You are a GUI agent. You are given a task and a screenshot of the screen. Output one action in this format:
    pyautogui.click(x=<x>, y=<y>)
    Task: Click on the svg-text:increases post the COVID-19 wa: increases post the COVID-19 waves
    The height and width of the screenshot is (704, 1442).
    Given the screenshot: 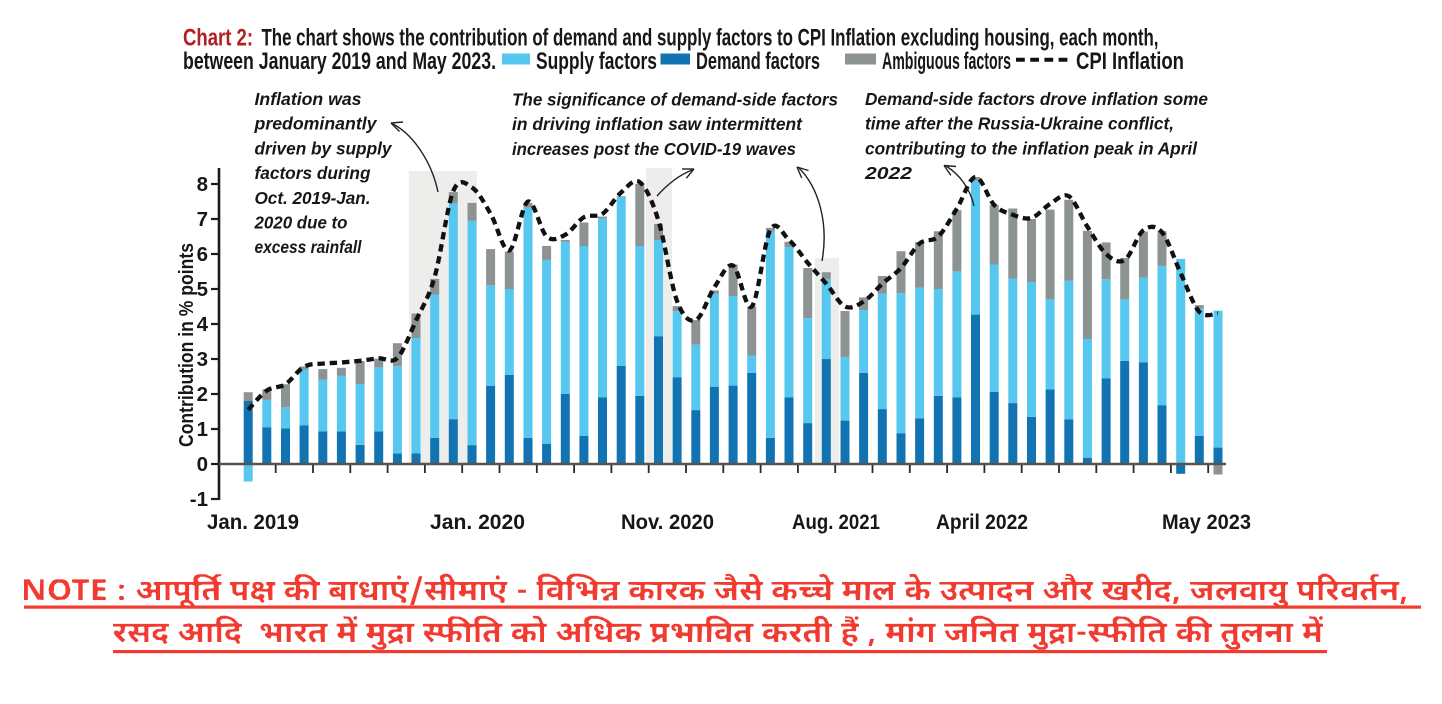 What is the action you would take?
    pyautogui.click(x=654, y=149)
    